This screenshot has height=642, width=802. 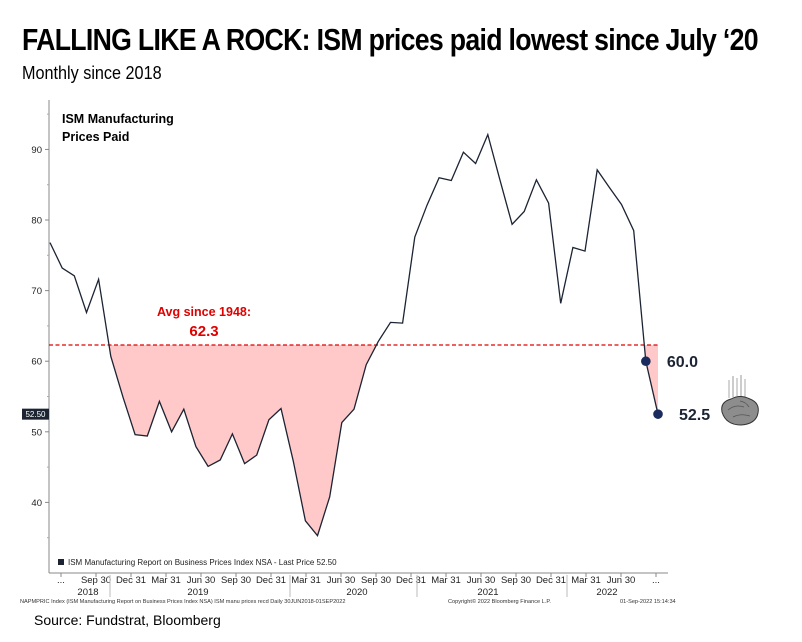 What do you see at coordinates (740, 400) in the screenshot?
I see `falling-rock-icon` at bounding box center [740, 400].